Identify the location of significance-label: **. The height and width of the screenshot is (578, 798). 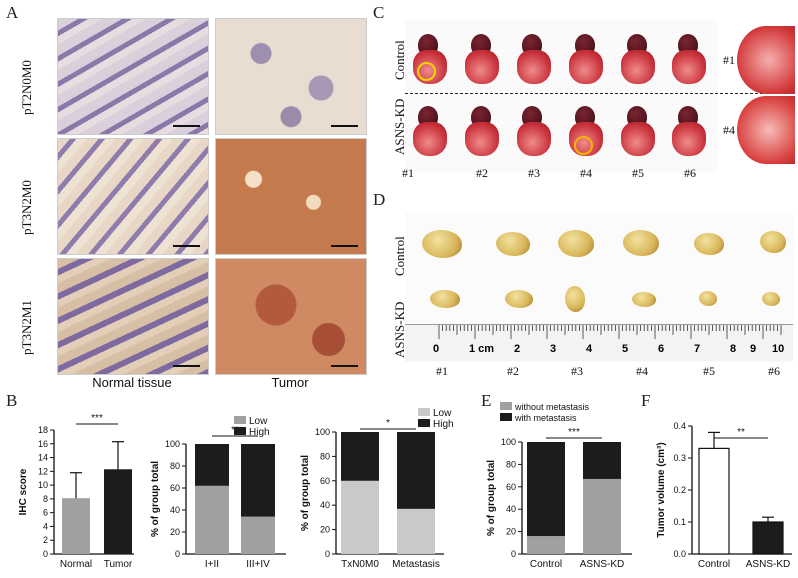
(741, 432).